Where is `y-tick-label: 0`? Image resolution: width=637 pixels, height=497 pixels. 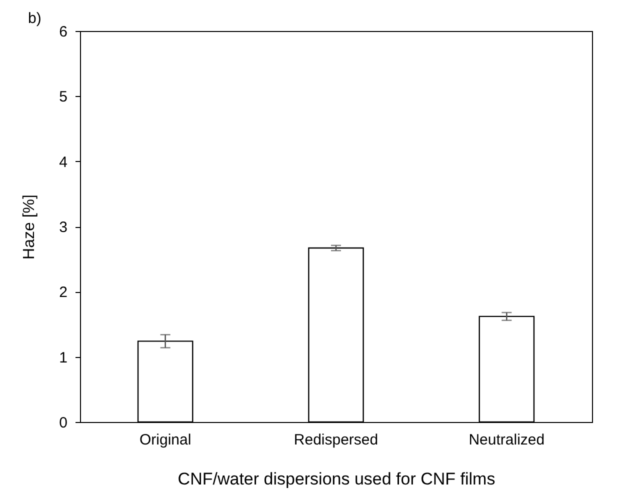 y-tick-label: 0 is located at coordinates (63, 423).